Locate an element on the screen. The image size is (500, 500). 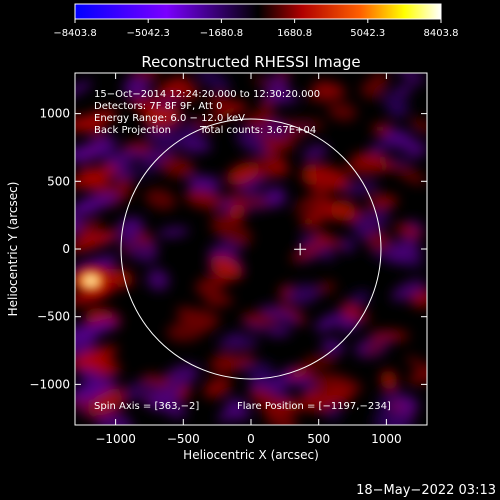
spin-axis-text: Spin Axis = [363,−2] is located at coordinates (146, 406).